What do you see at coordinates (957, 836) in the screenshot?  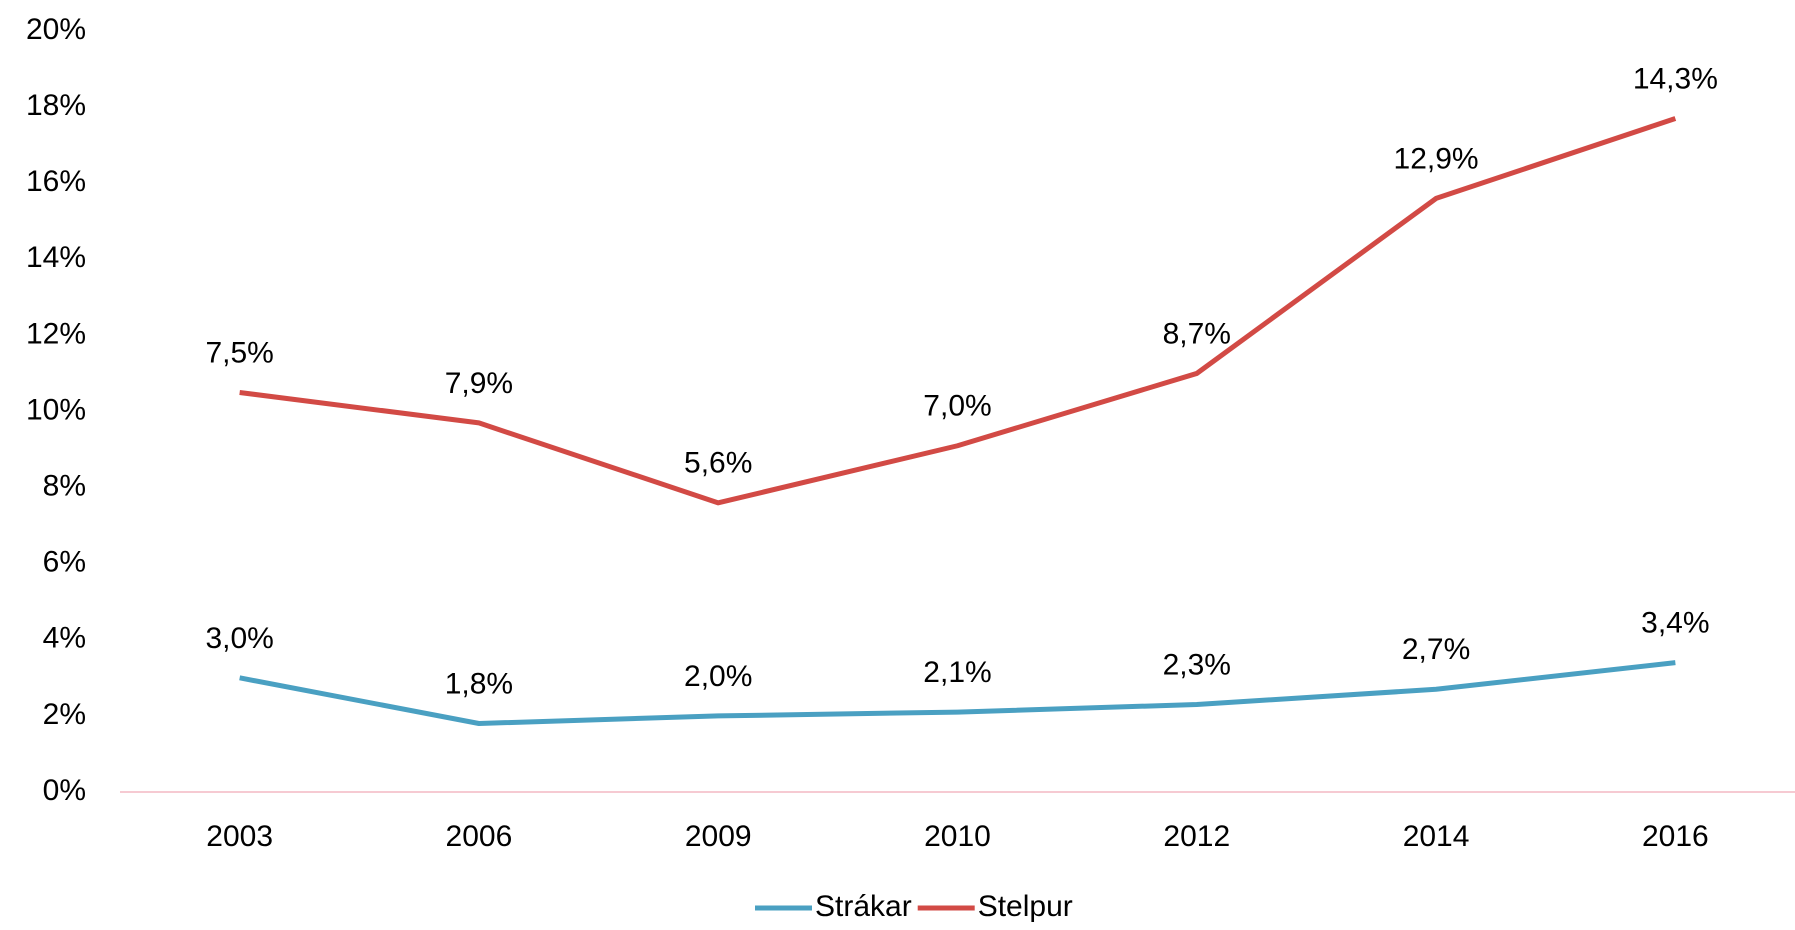 I see `x-tick-label: 2010` at bounding box center [957, 836].